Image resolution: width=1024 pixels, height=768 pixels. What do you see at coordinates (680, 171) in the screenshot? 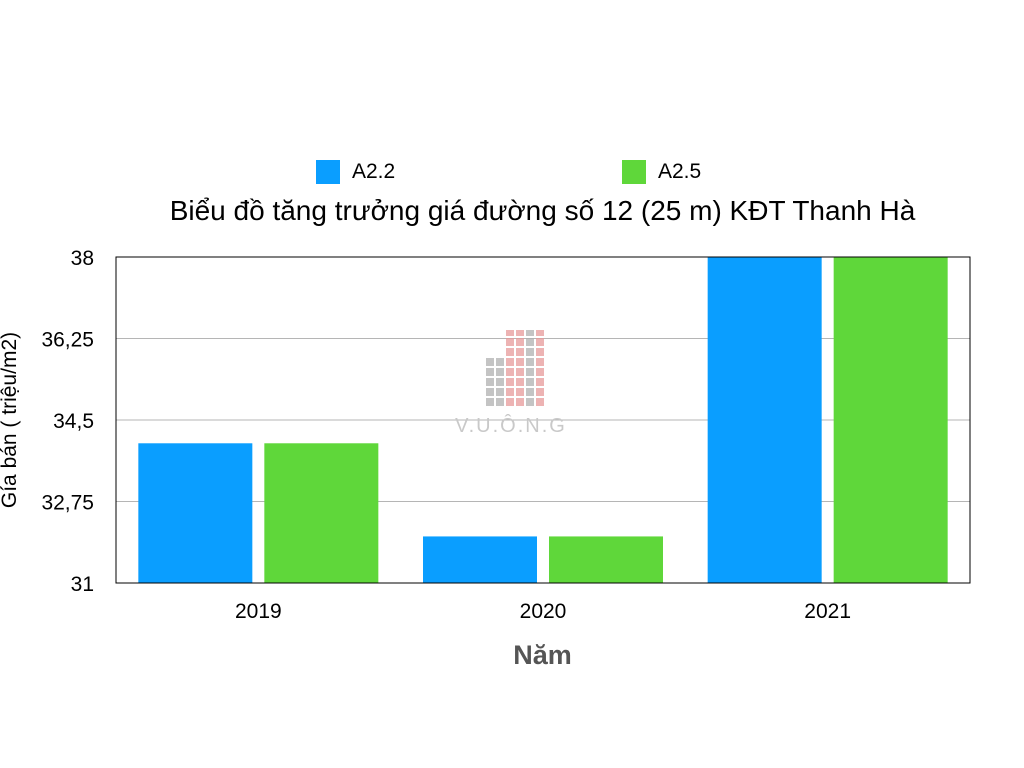
I see `legend-label-a25: A2.5` at bounding box center [680, 171].